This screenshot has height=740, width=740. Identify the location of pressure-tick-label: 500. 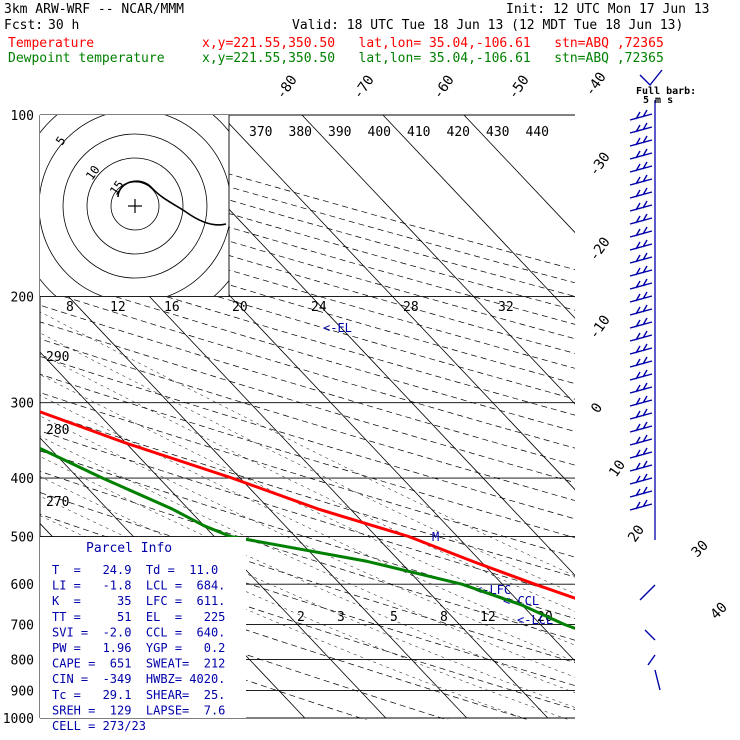
(22, 537).